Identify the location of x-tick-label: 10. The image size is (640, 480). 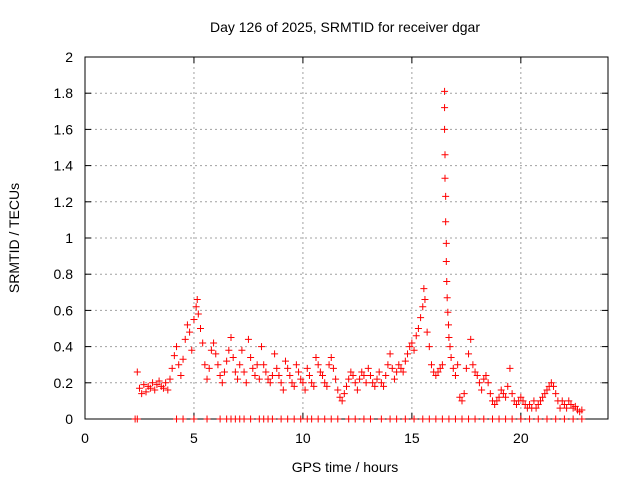
(303, 438).